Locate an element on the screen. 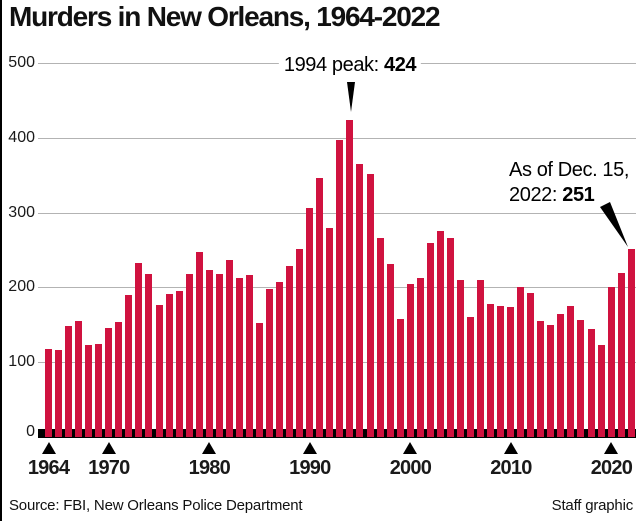  x-axis-label-2000: 2000 is located at coordinates (410, 468).